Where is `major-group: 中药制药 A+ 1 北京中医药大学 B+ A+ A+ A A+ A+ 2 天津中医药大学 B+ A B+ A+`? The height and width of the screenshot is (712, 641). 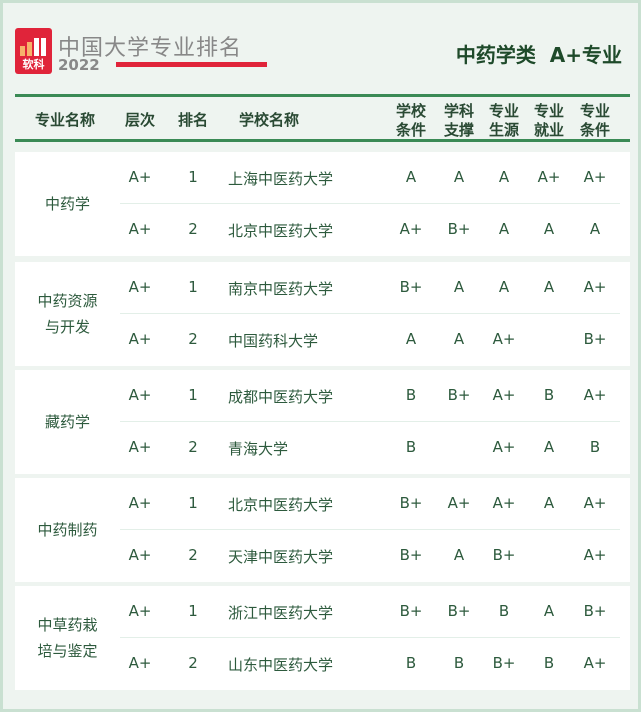
major-group: 中药制药 A+ 1 北京中医药大学 B+ A+ A+ A A+ A+ 2 天津中医药大学 B+ A B+ A+ is located at coordinates (322, 530).